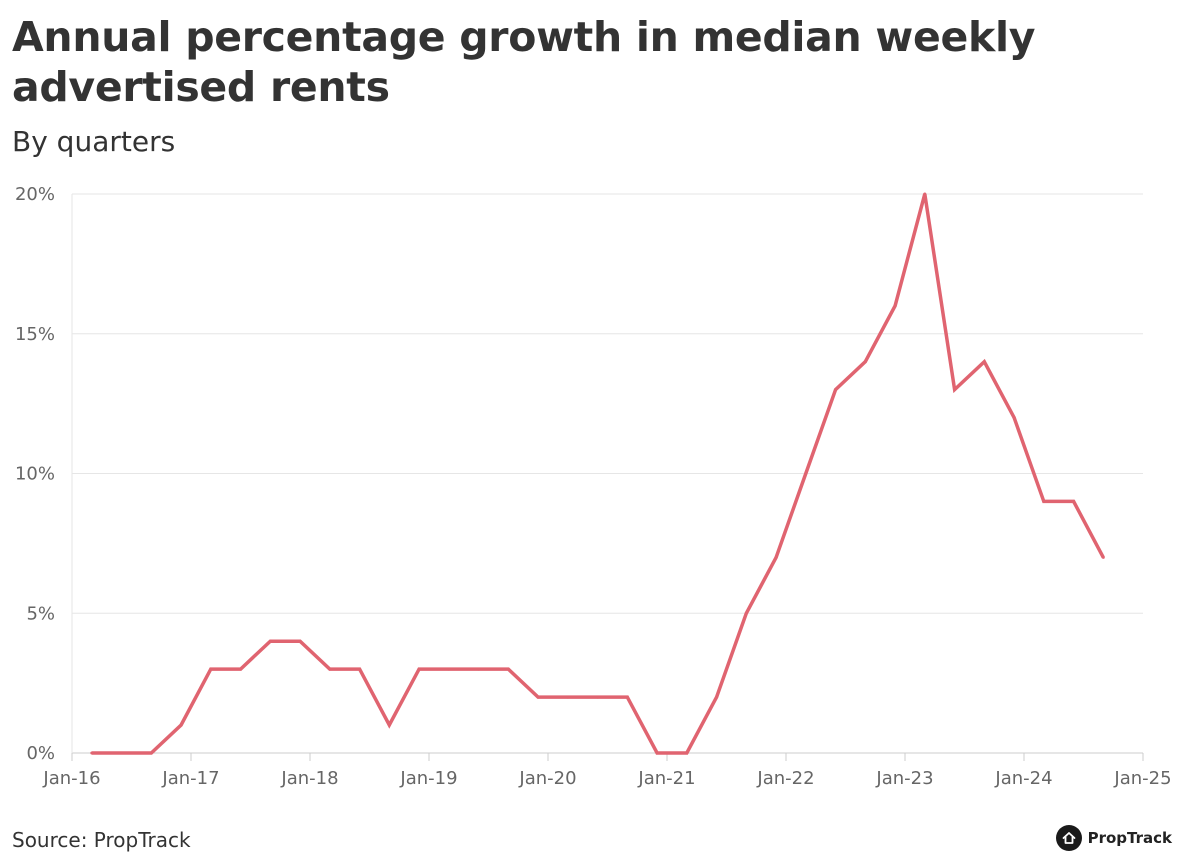 The height and width of the screenshot is (866, 1188). Describe the element at coordinates (35, 194) in the screenshot. I see `y-tick-label: 20%` at that location.